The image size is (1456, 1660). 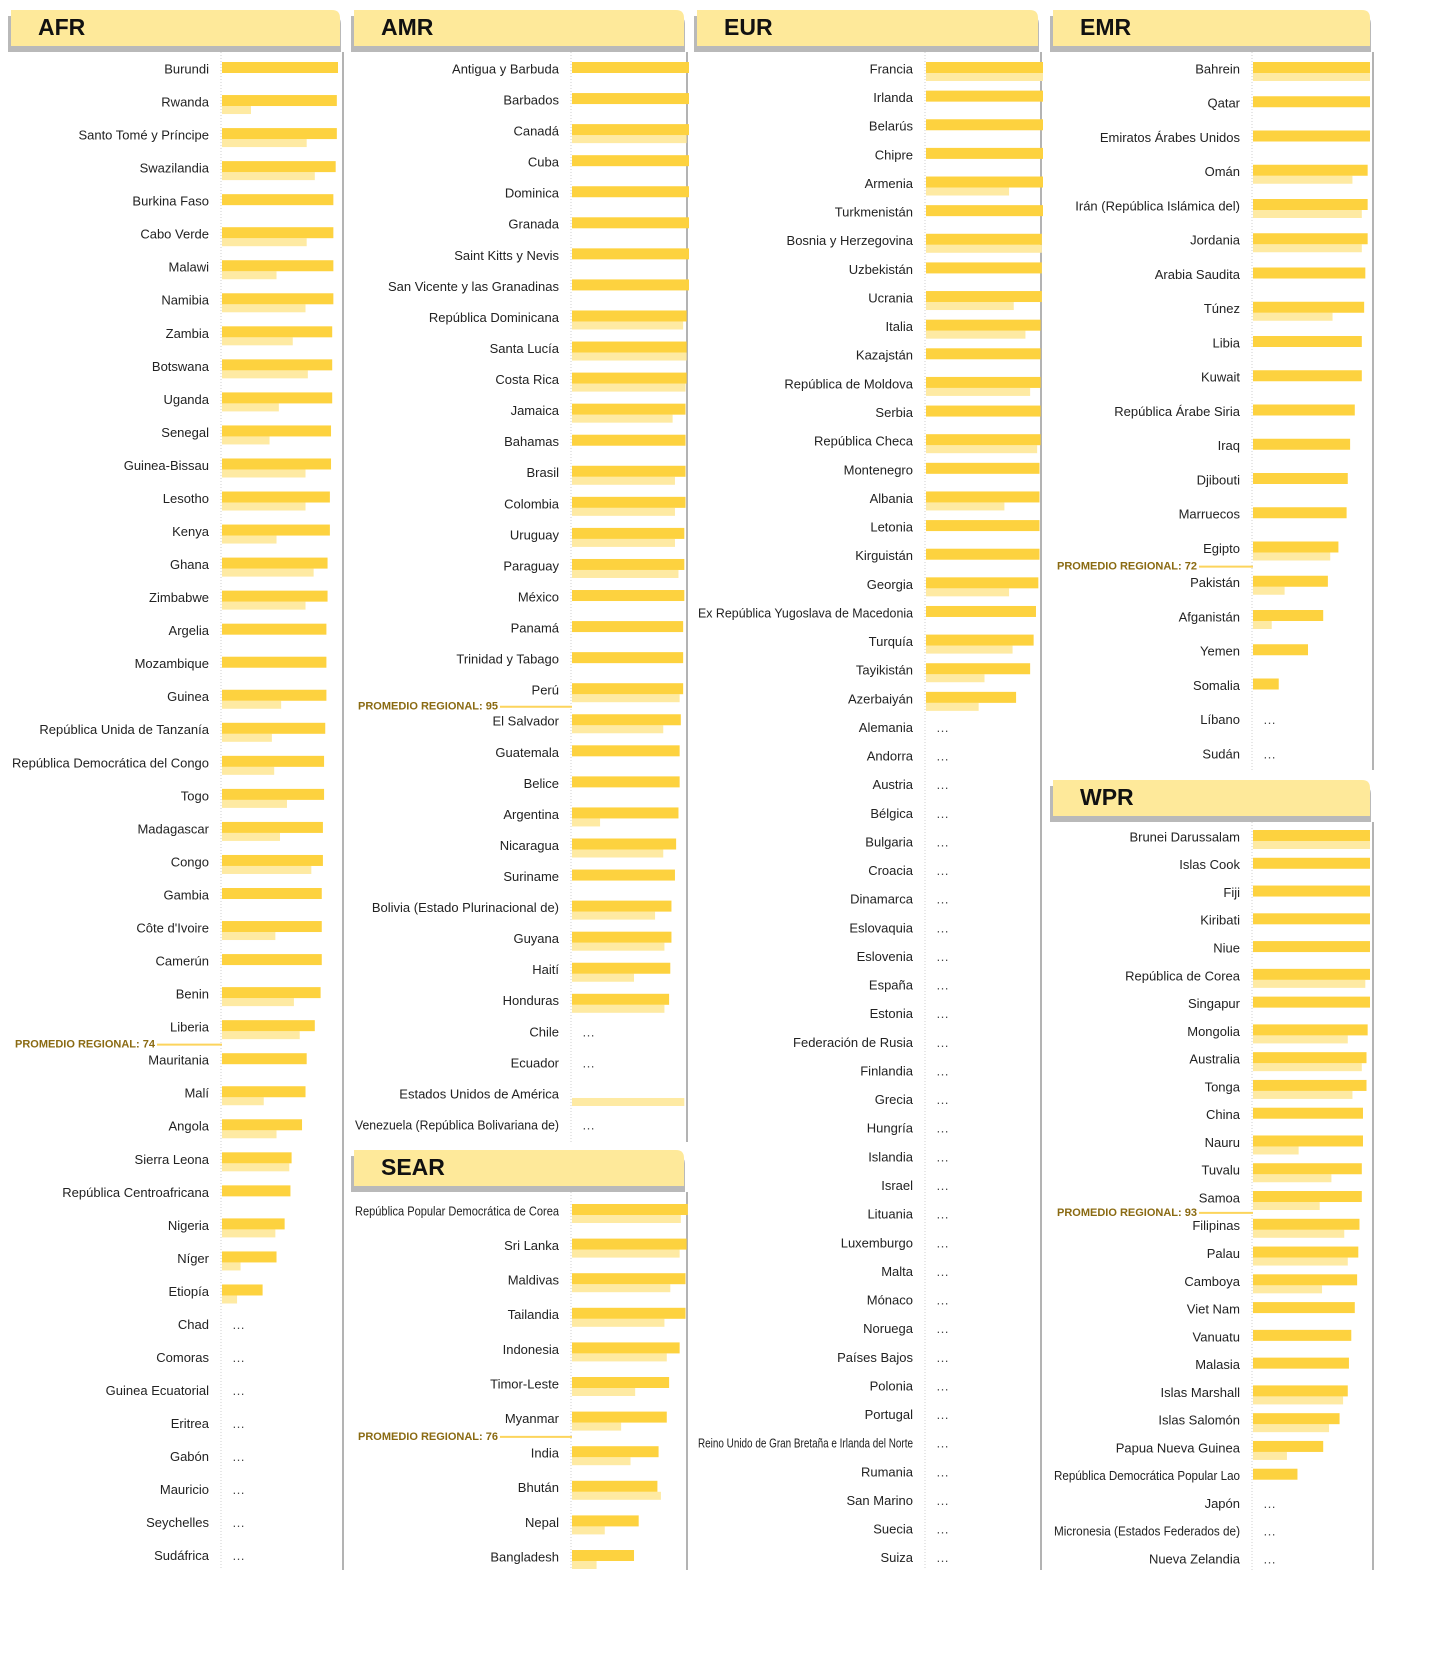 What do you see at coordinates (891, 641) in the screenshot?
I see `country-label: Turquía` at bounding box center [891, 641].